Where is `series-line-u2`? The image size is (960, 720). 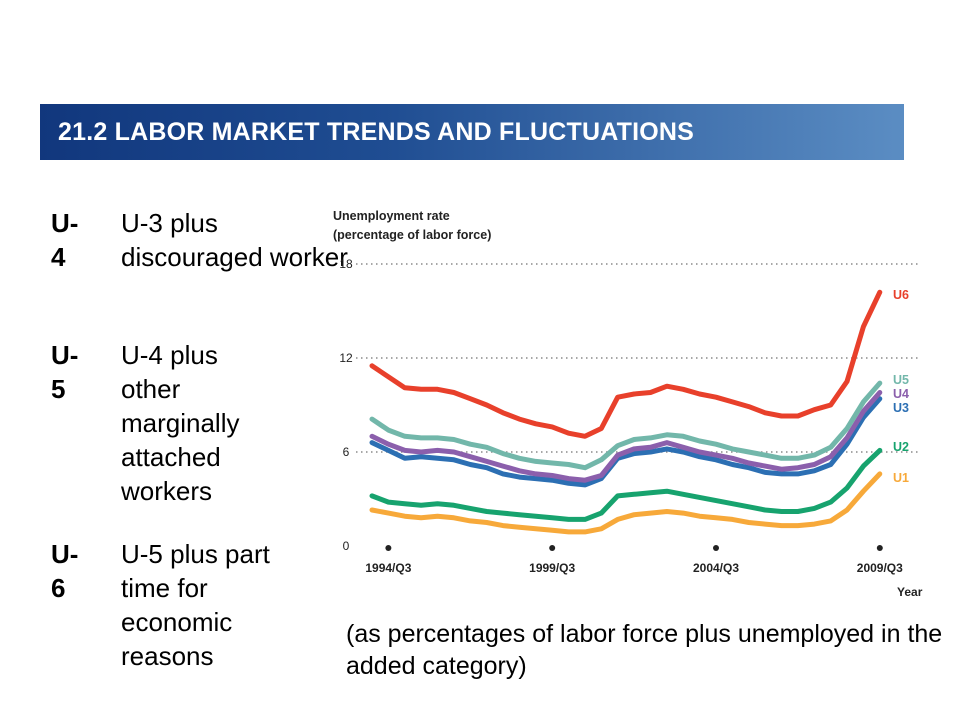 series-line-u2 is located at coordinates (626, 484).